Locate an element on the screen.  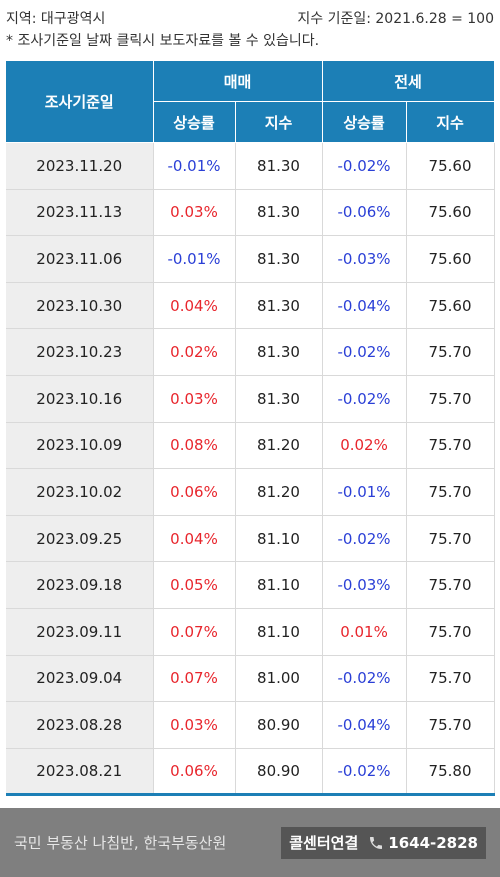
table-row: 2023.08.21 0.06% 80.90 -0.02% 75.80 is located at coordinates (250, 772).